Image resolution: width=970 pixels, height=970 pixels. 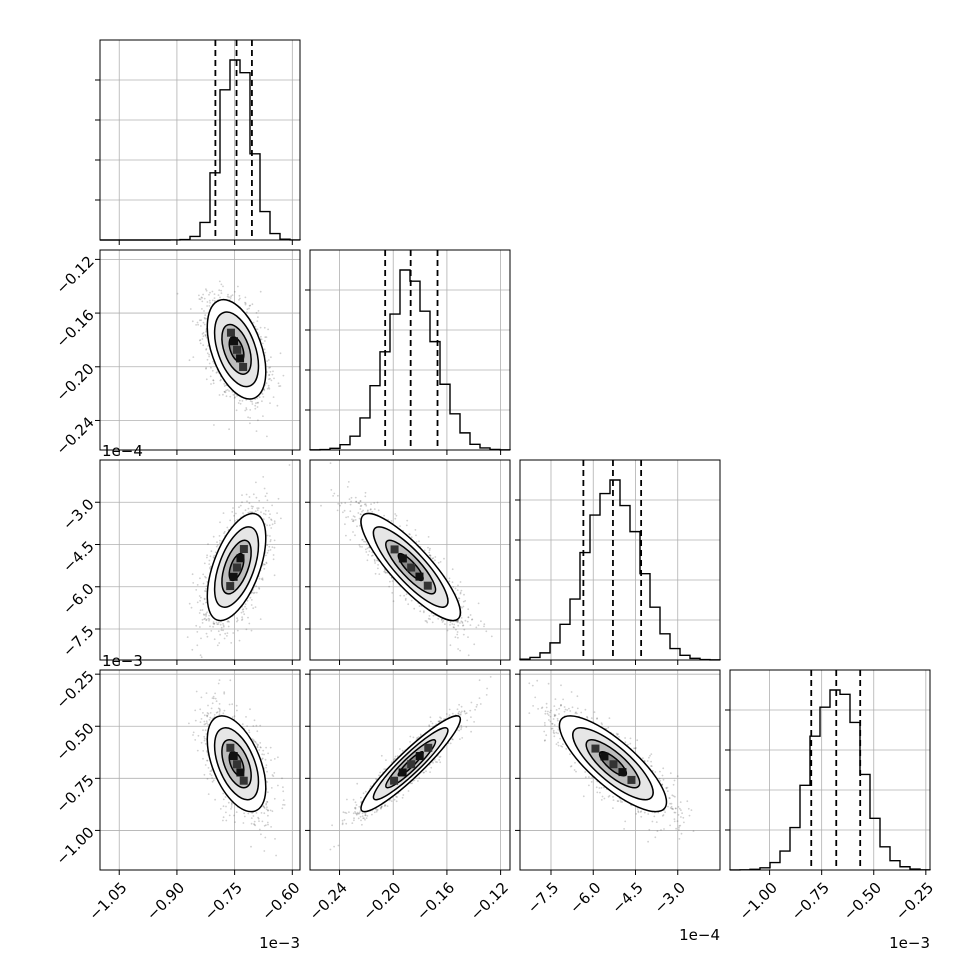 What do you see at coordinates (243, 366) in the screenshot?
I see `density-core-cell` at bounding box center [243, 366].